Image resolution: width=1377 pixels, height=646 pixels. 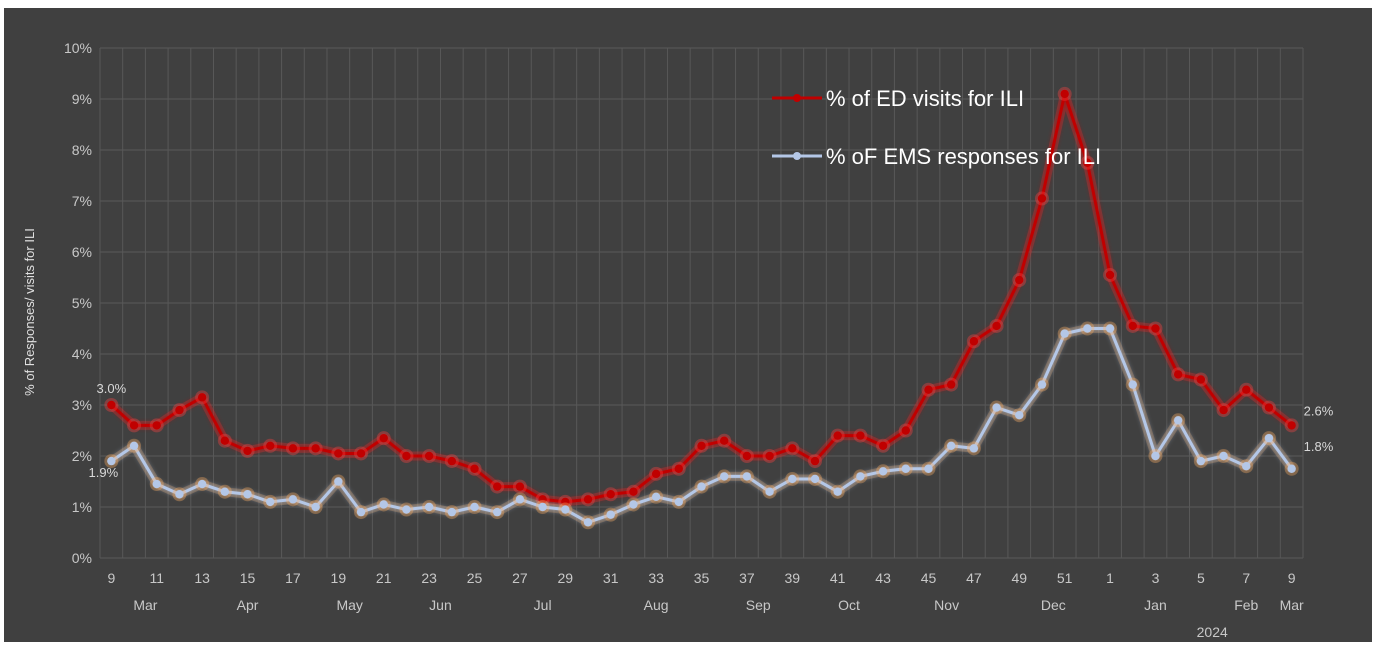 What do you see at coordinates (440, 605) in the screenshot?
I see `x-month-label: Jun` at bounding box center [440, 605].